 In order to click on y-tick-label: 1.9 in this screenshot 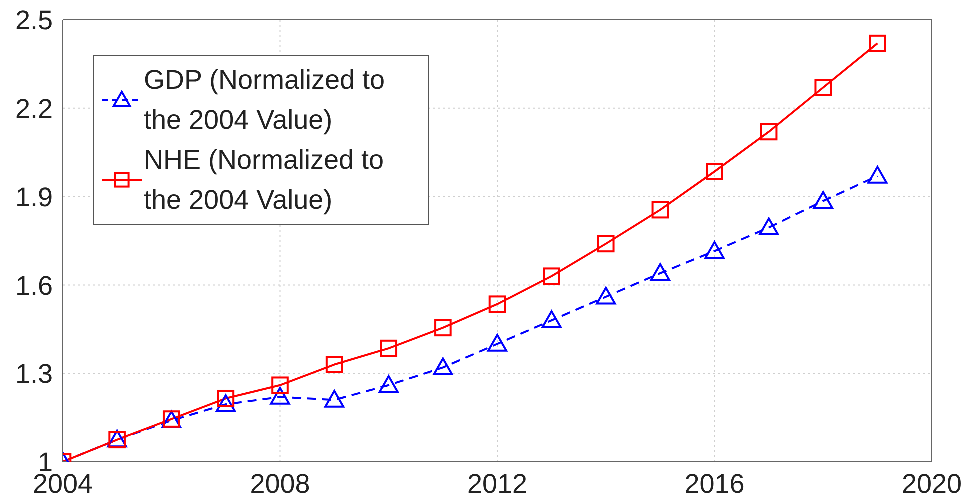, I will do `click(34, 197)`.